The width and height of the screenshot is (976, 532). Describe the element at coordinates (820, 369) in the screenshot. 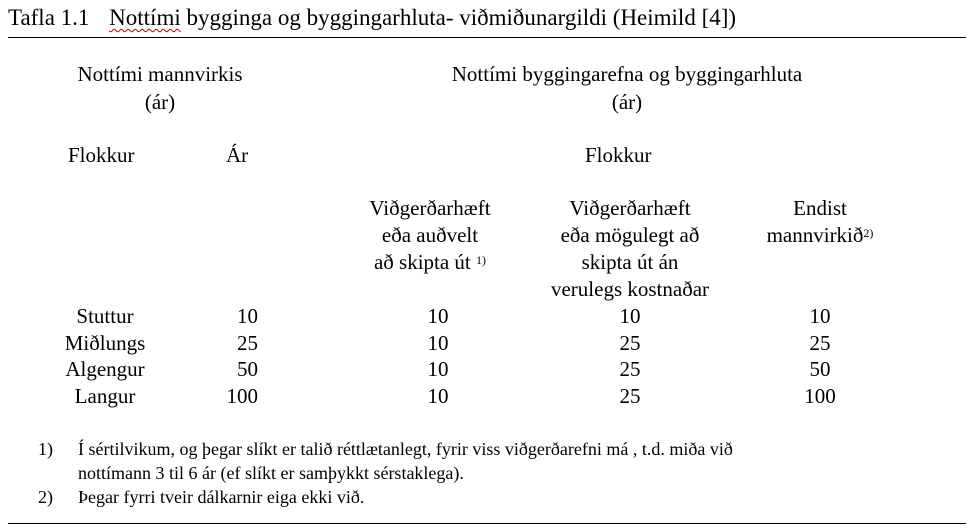

I see `cell-col5: 50` at that location.